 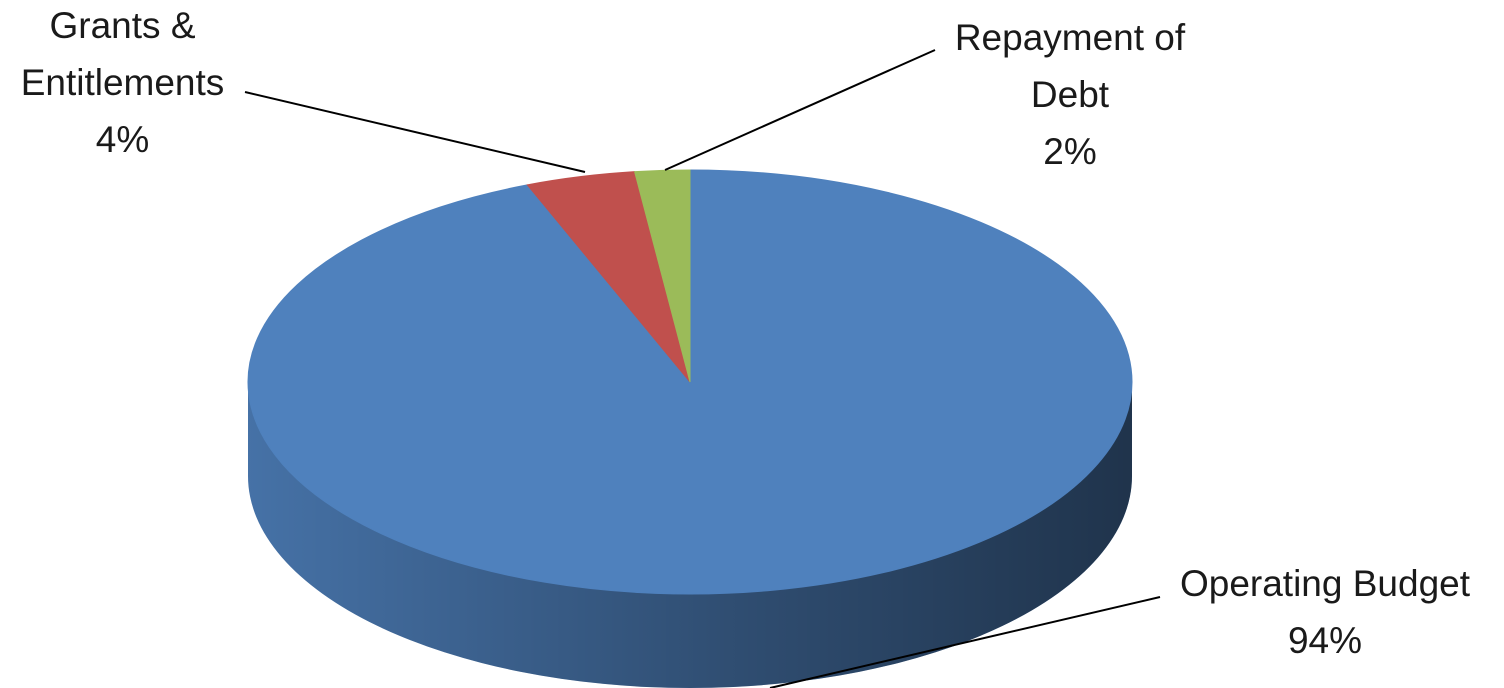 I want to click on slice-value-label: 4%, so click(x=122, y=139).